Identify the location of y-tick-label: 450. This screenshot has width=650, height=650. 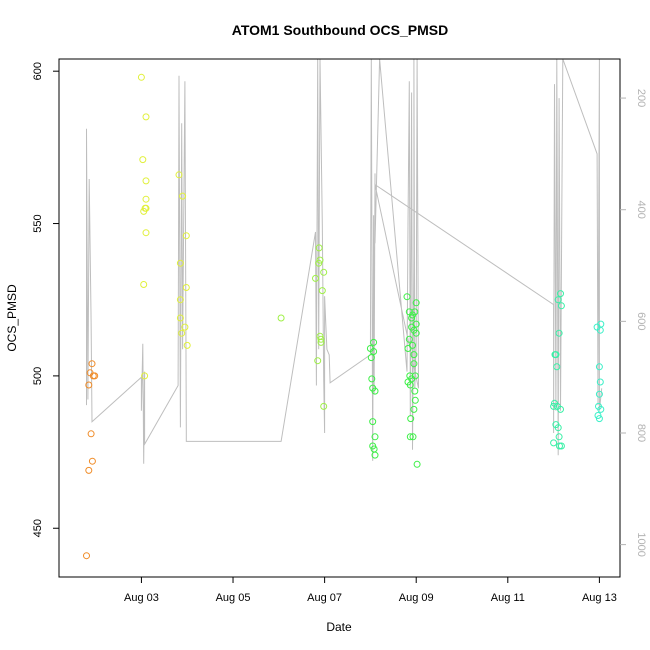
(38, 528).